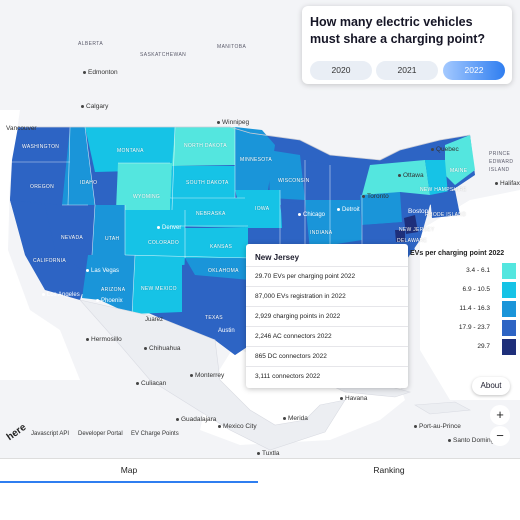 The height and width of the screenshot is (520, 520). What do you see at coordinates (78, 166) in the screenshot?
I see `state-idaho` at bounding box center [78, 166].